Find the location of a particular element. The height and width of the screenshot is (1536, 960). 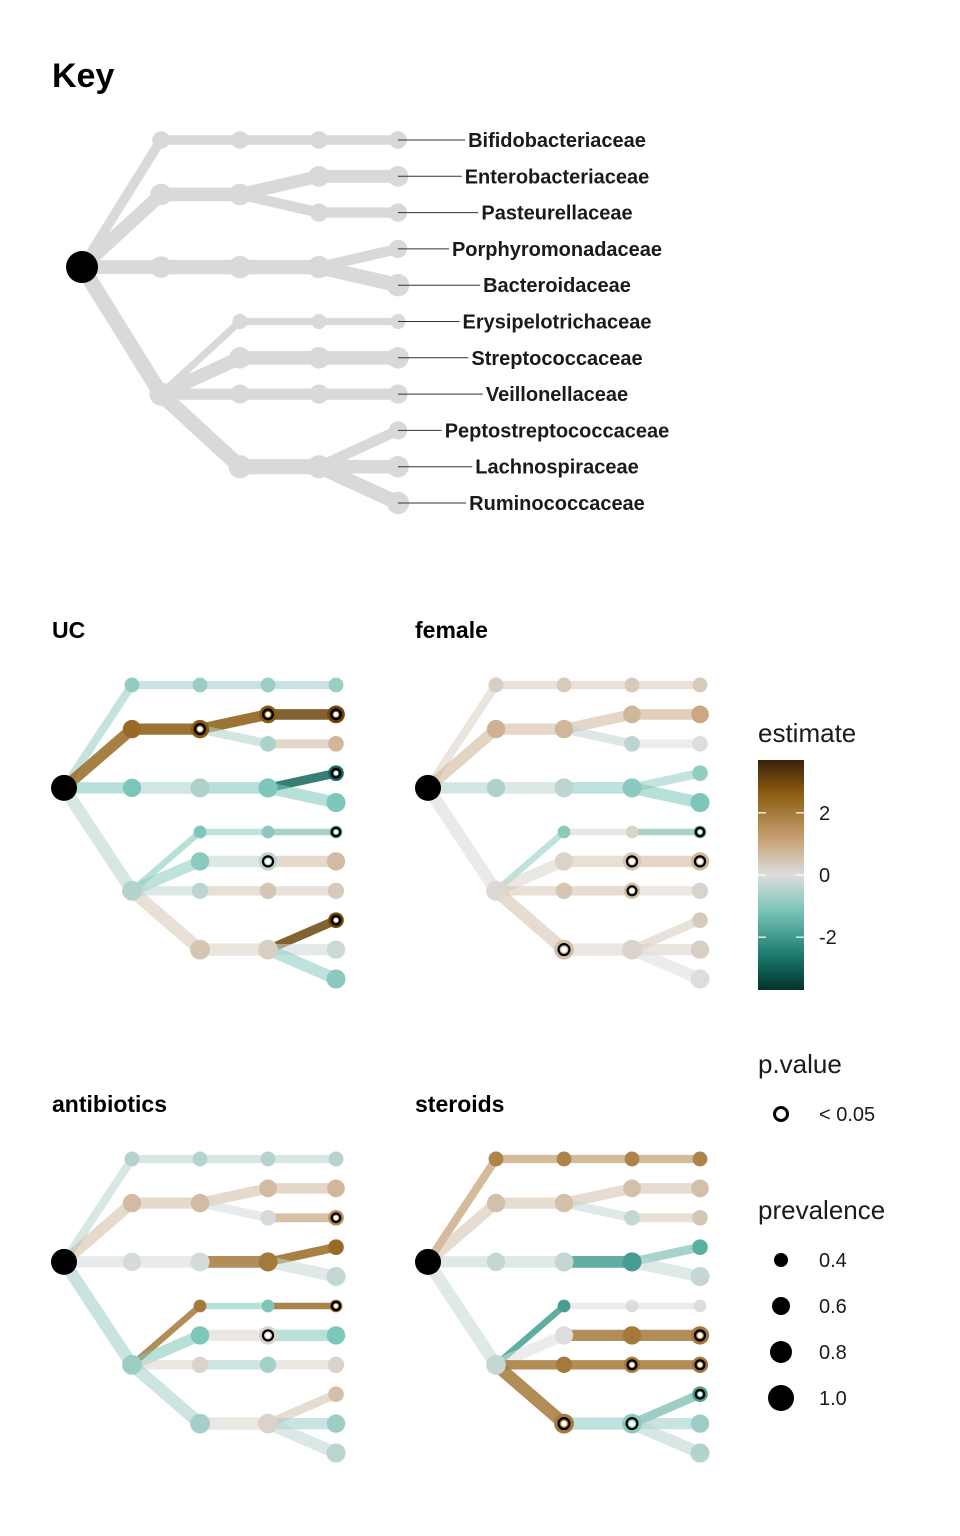

key-edge-c7 is located at coordinates (200, 430).